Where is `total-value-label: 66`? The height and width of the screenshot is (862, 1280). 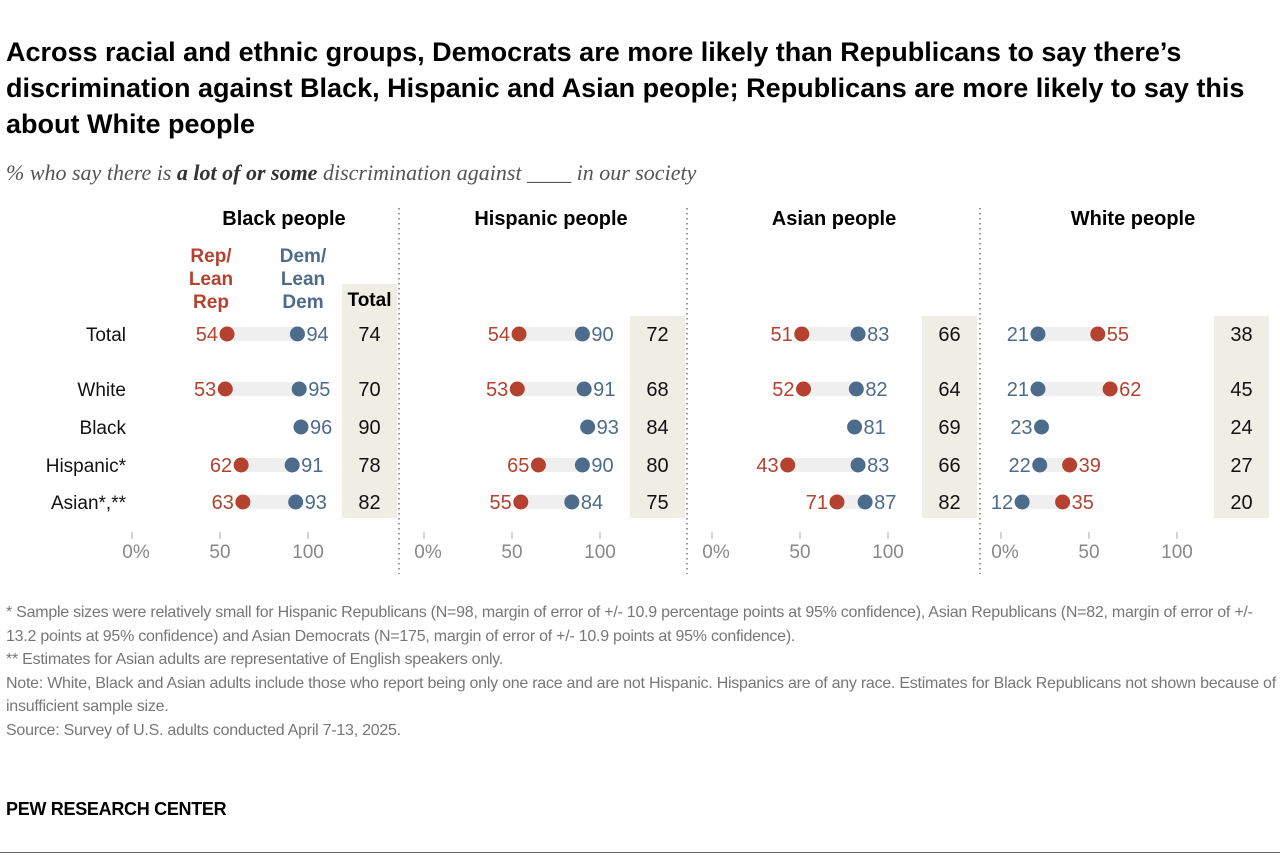 total-value-label: 66 is located at coordinates (949, 335).